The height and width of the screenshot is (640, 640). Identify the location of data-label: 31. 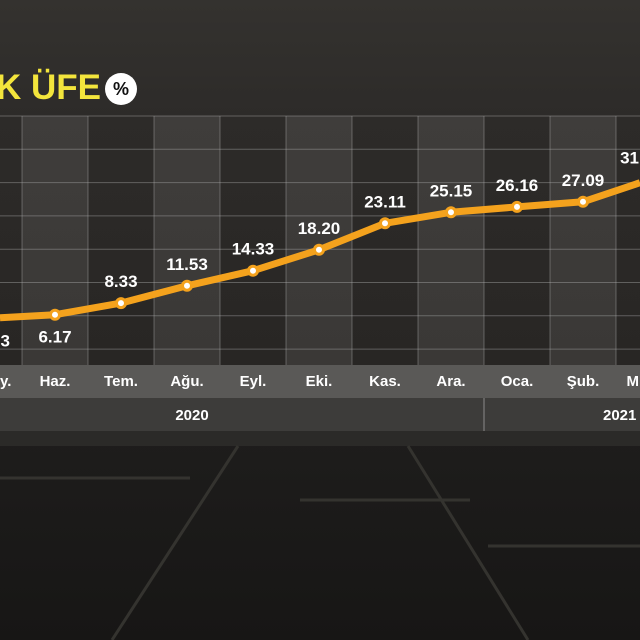
(629, 158).